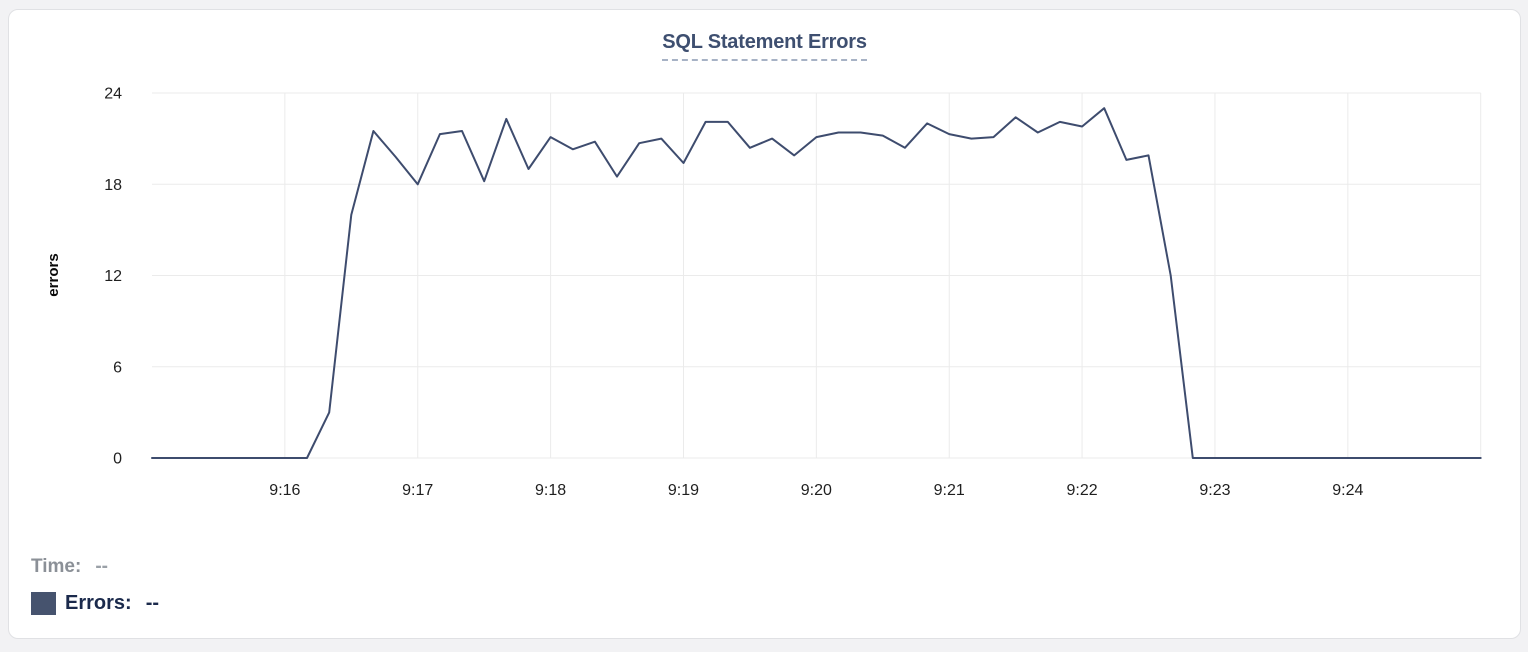 This screenshot has height=652, width=1528. I want to click on legend-time-row: Time: --, so click(69, 567).